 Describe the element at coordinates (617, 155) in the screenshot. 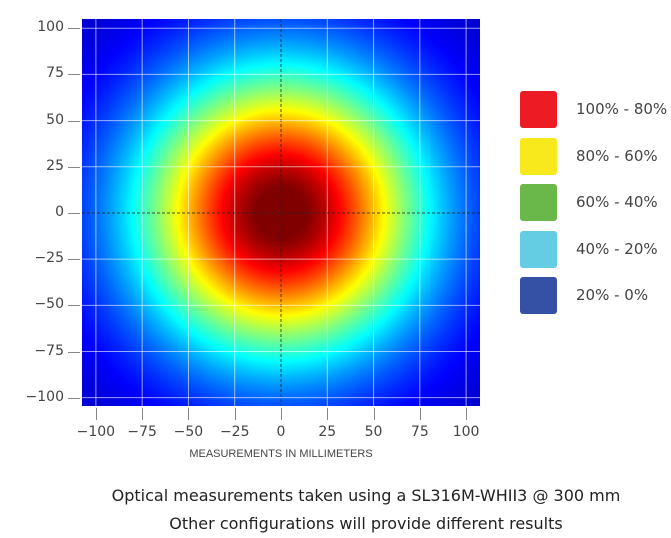

I see `legend-label: 80% - 60%` at that location.